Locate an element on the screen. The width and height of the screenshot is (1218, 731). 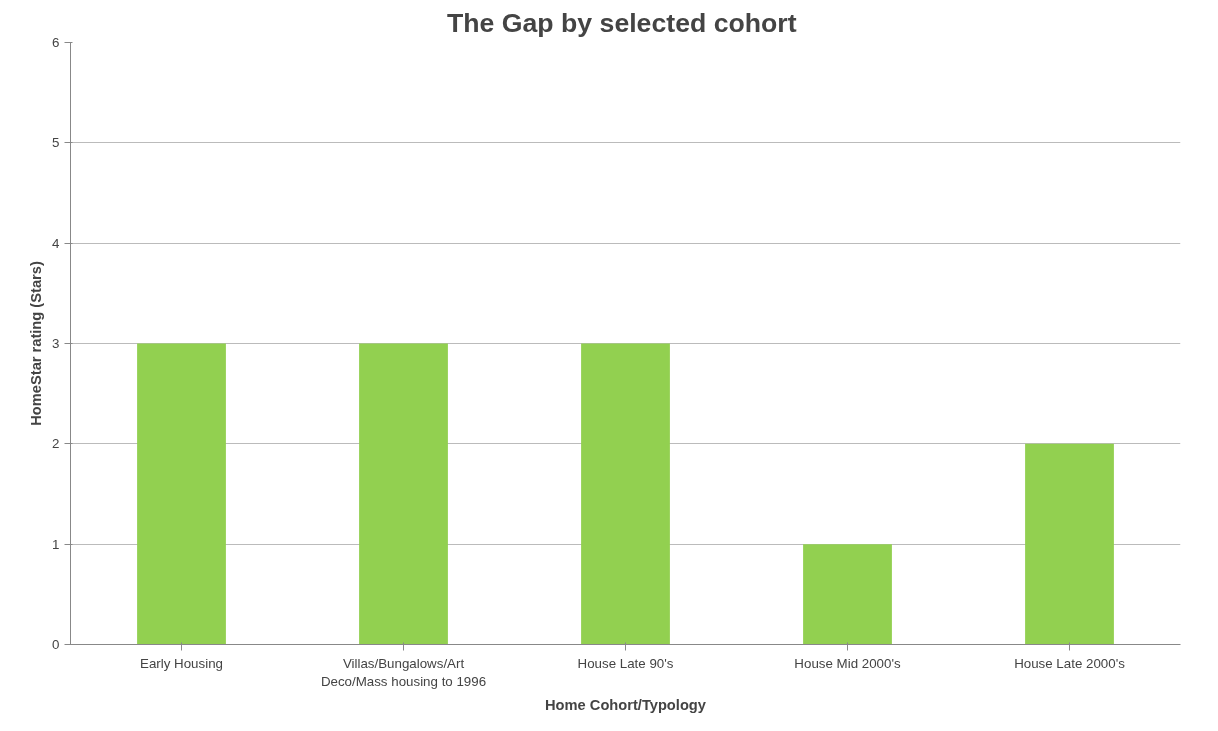
y-tick-label: 6 is located at coordinates (56, 42).